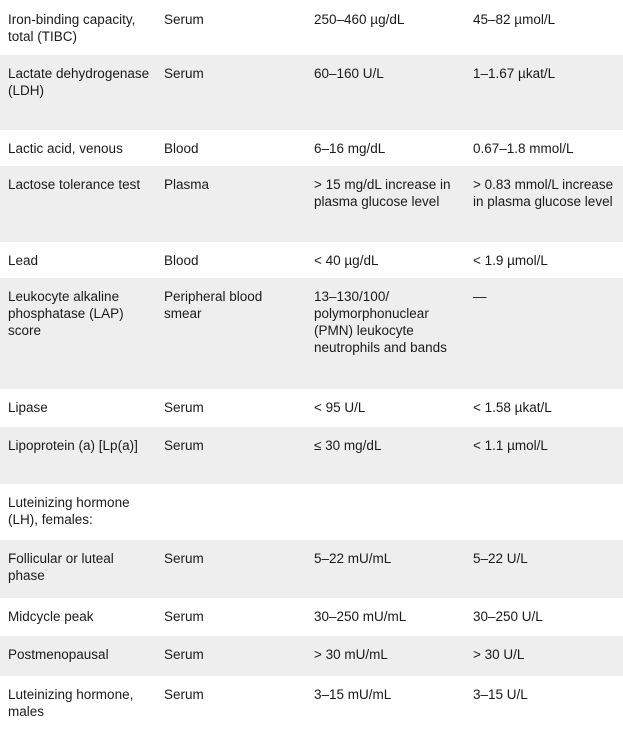 The width and height of the screenshot is (623, 752). What do you see at coordinates (78, 204) in the screenshot?
I see `test-name-cell: Lactose tolerance test` at bounding box center [78, 204].